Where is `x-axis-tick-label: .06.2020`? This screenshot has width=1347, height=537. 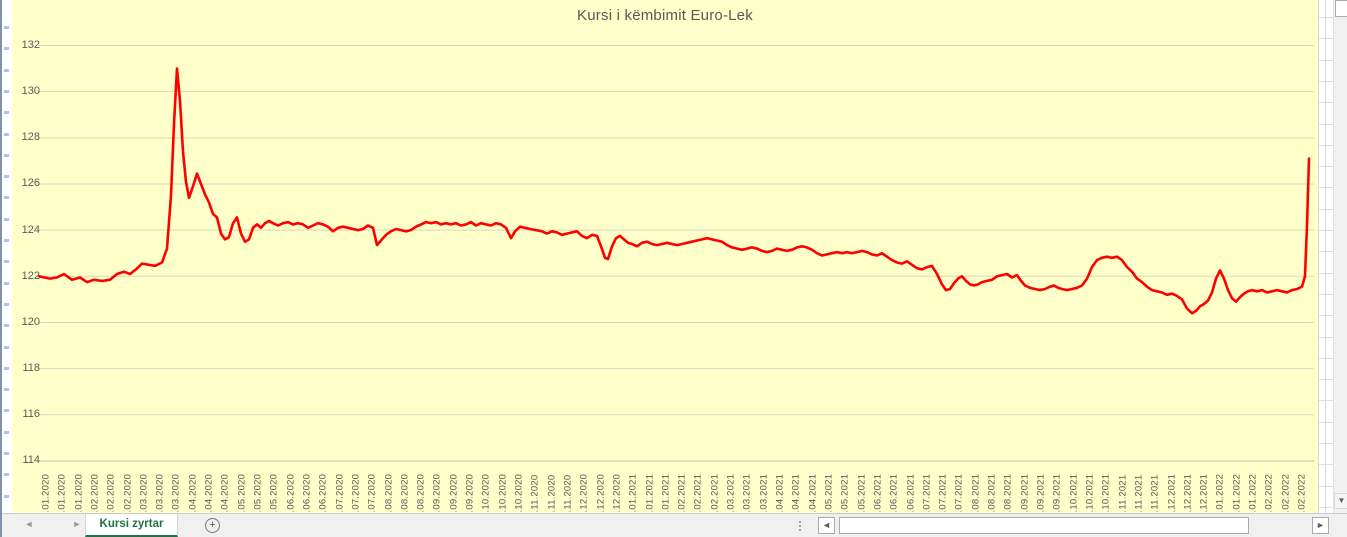
x-axis-tick-label: .06.2020 is located at coordinates (323, 492).